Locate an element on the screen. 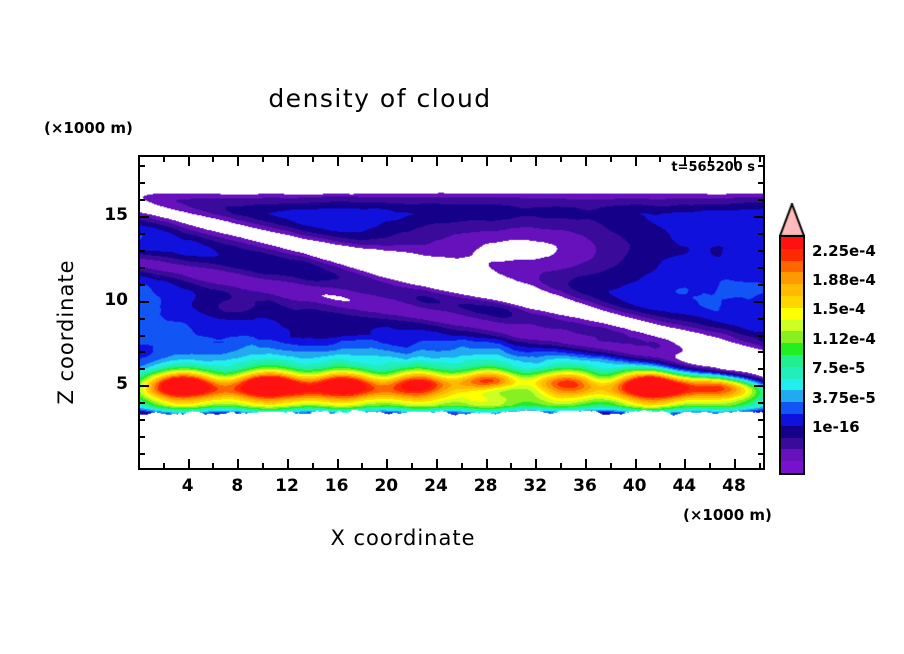 The height and width of the screenshot is (654, 904). colorbar-tick-label: 7.5e-5 is located at coordinates (839, 368).